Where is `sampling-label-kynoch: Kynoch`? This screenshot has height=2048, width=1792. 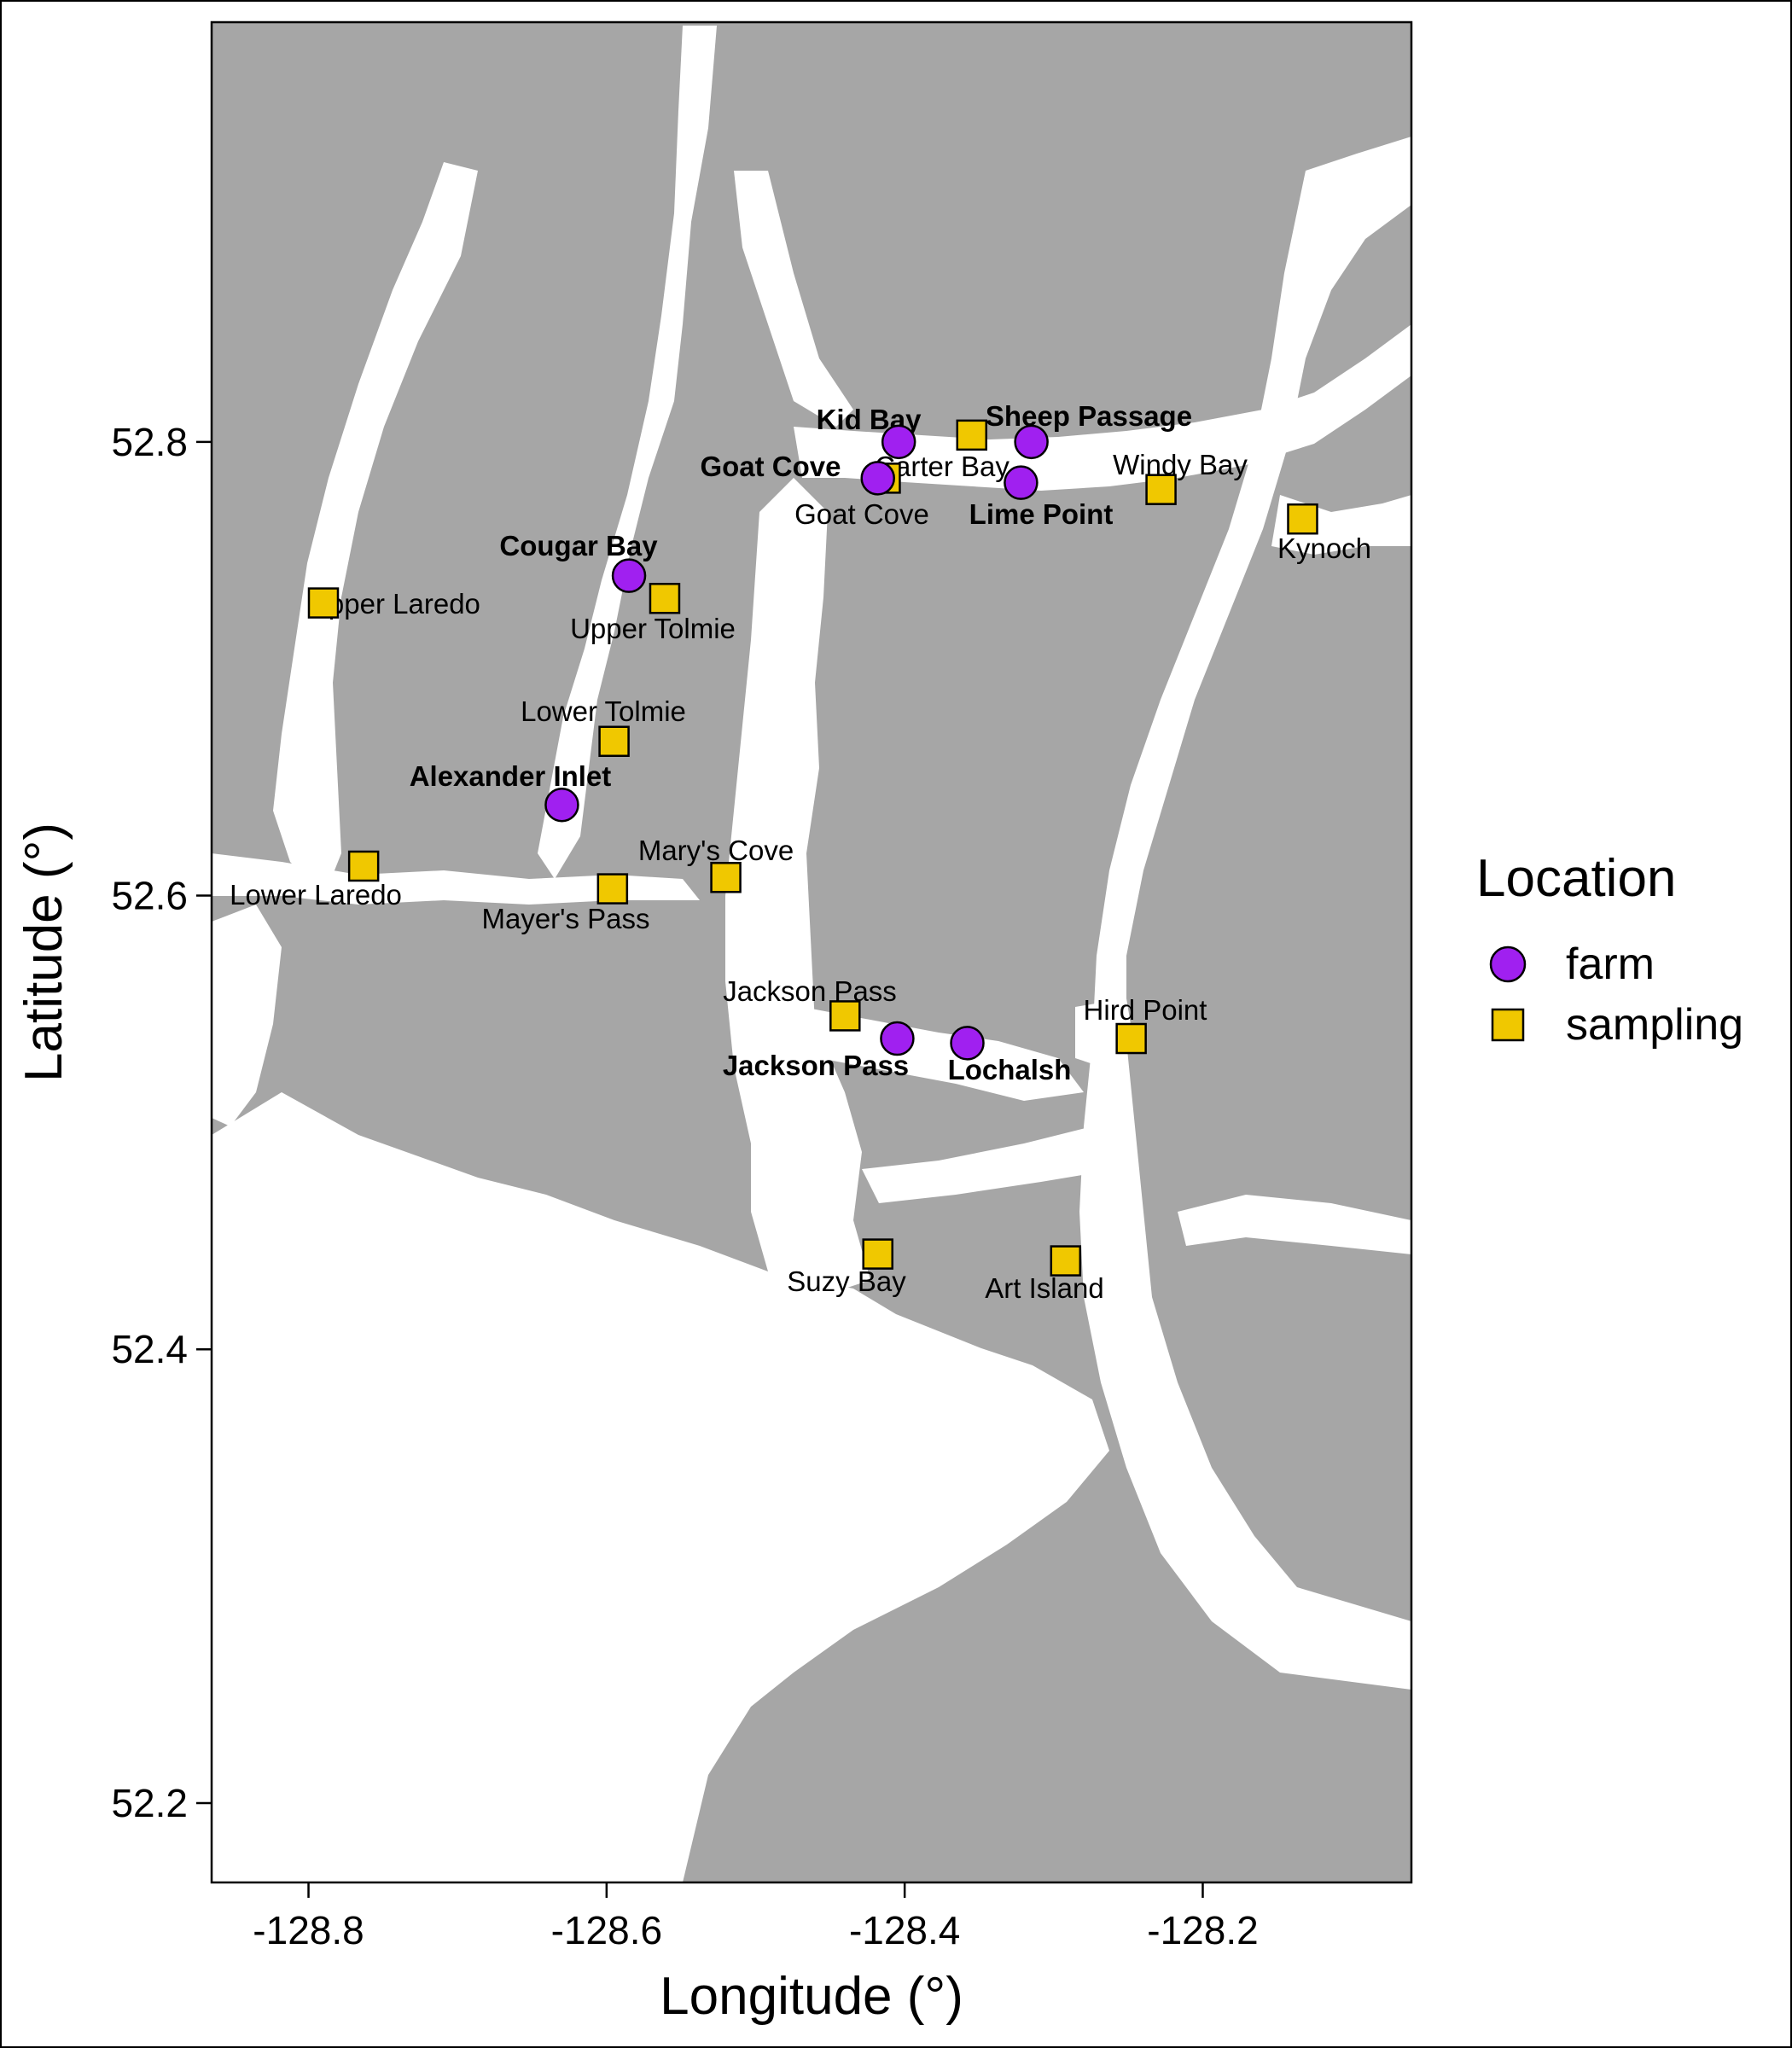
sampling-label-kynoch: Kynoch is located at coordinates (1324, 548).